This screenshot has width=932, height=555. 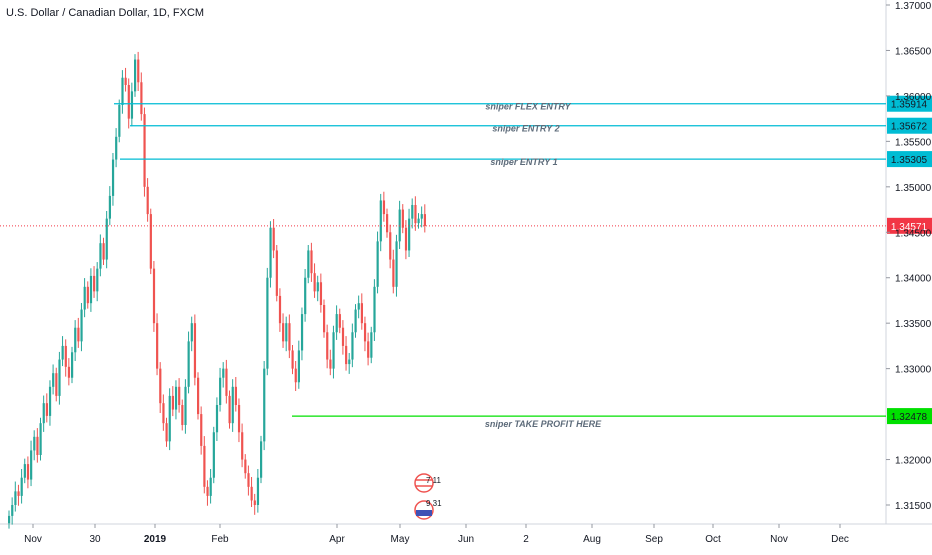 What do you see at coordinates (337, 539) in the screenshot?
I see `time-tick-label: Apr` at bounding box center [337, 539].